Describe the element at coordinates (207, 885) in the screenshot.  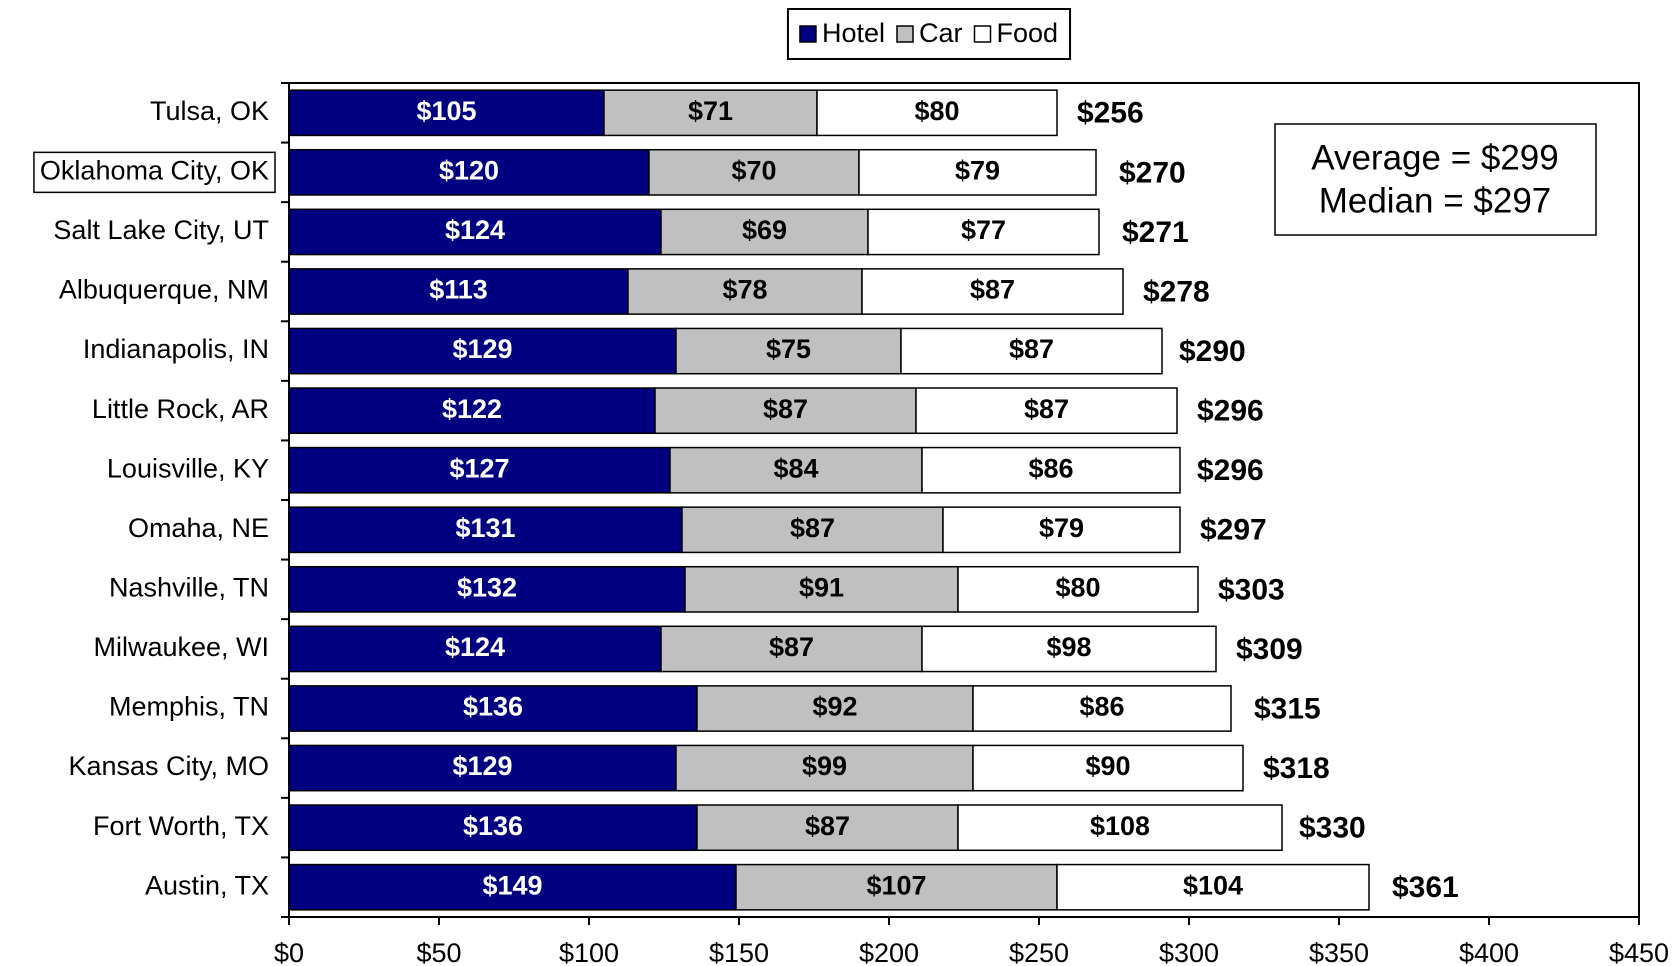
I see `category-label: Austin, TX` at that location.